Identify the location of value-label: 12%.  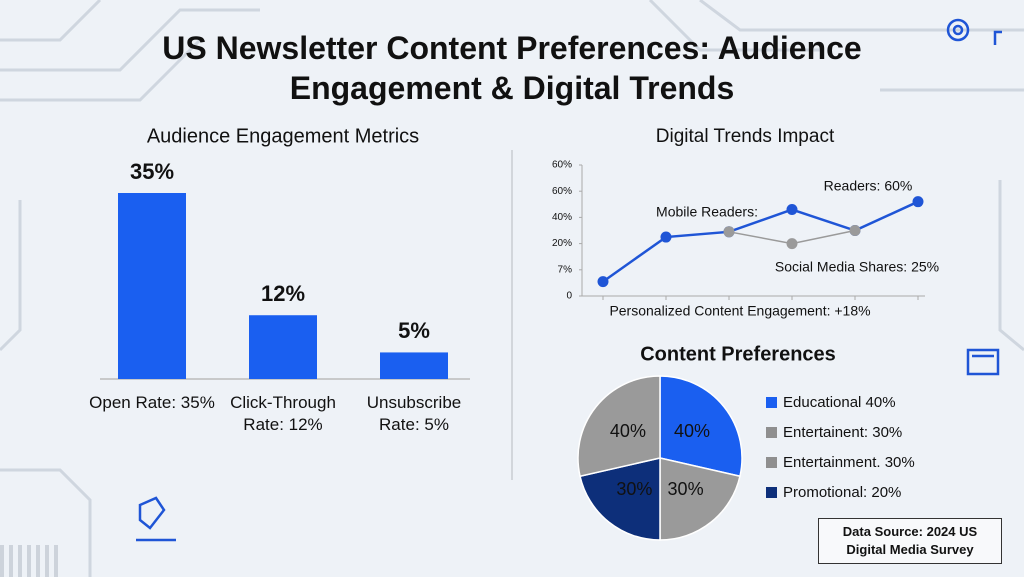
(283, 293).